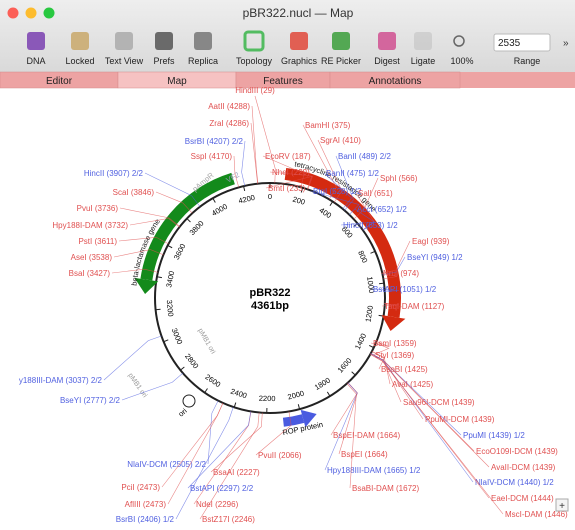 This screenshot has width=575, height=530. Describe the element at coordinates (522, 498) in the screenshot. I see `enzyme-label: EaeI-DCM (1444)` at that location.